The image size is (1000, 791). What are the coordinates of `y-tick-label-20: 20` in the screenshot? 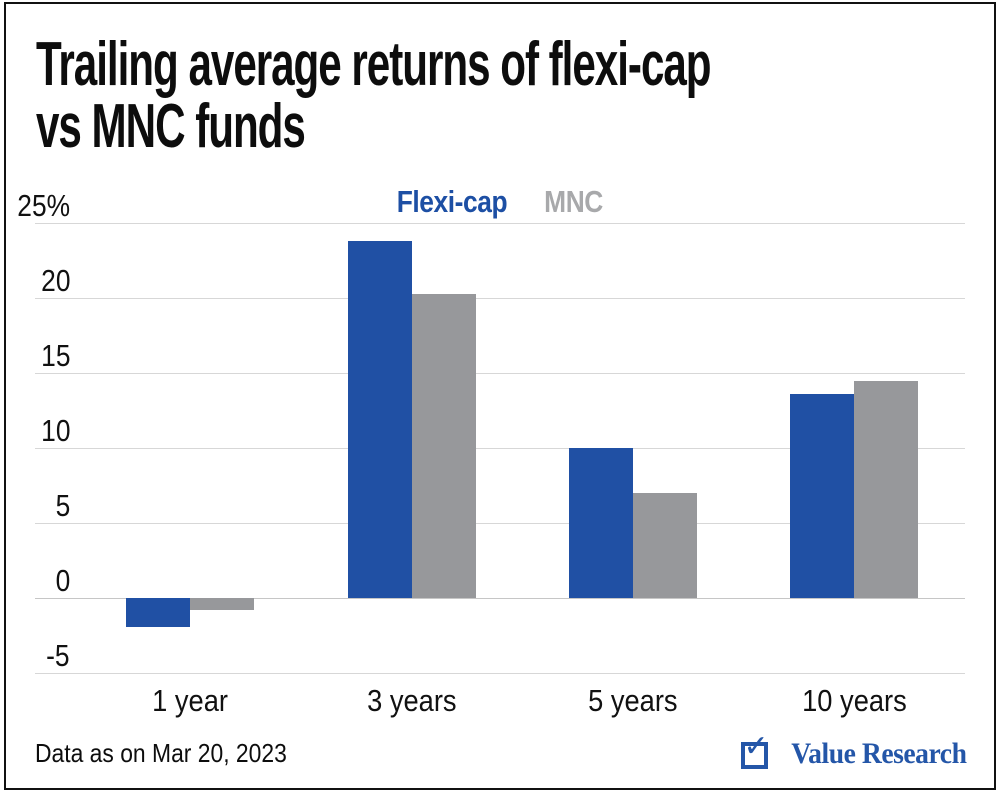 It's located at (35, 284).